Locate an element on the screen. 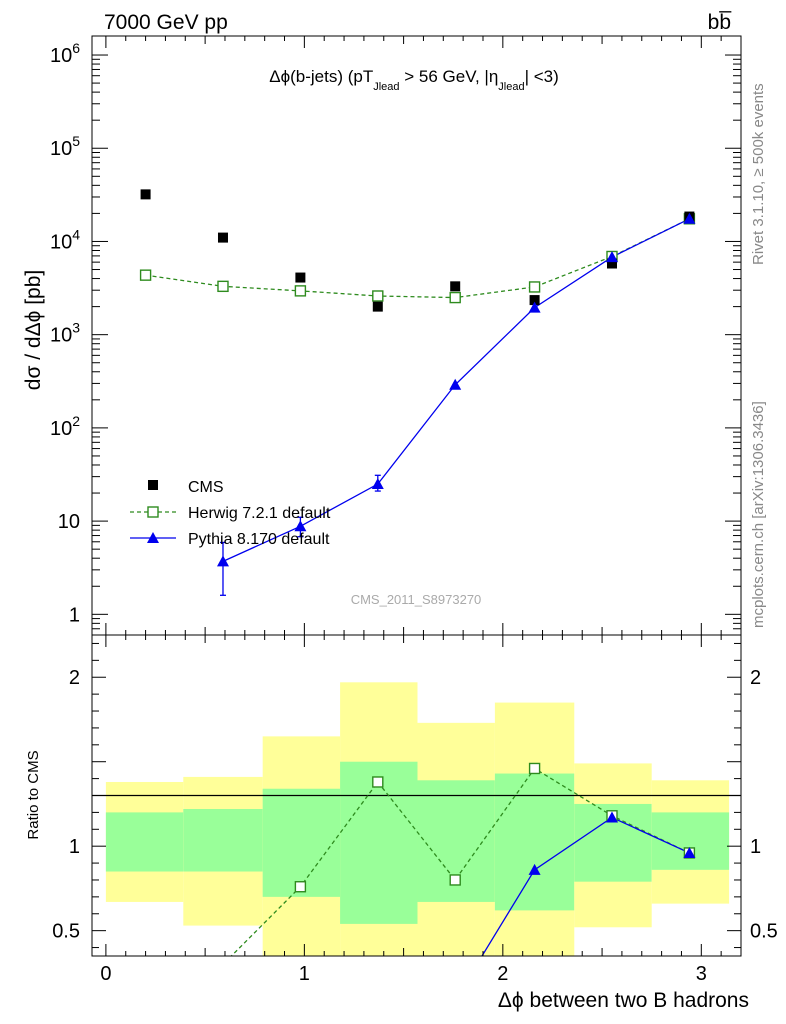  legend-cms-label: CMS is located at coordinates (206, 487).